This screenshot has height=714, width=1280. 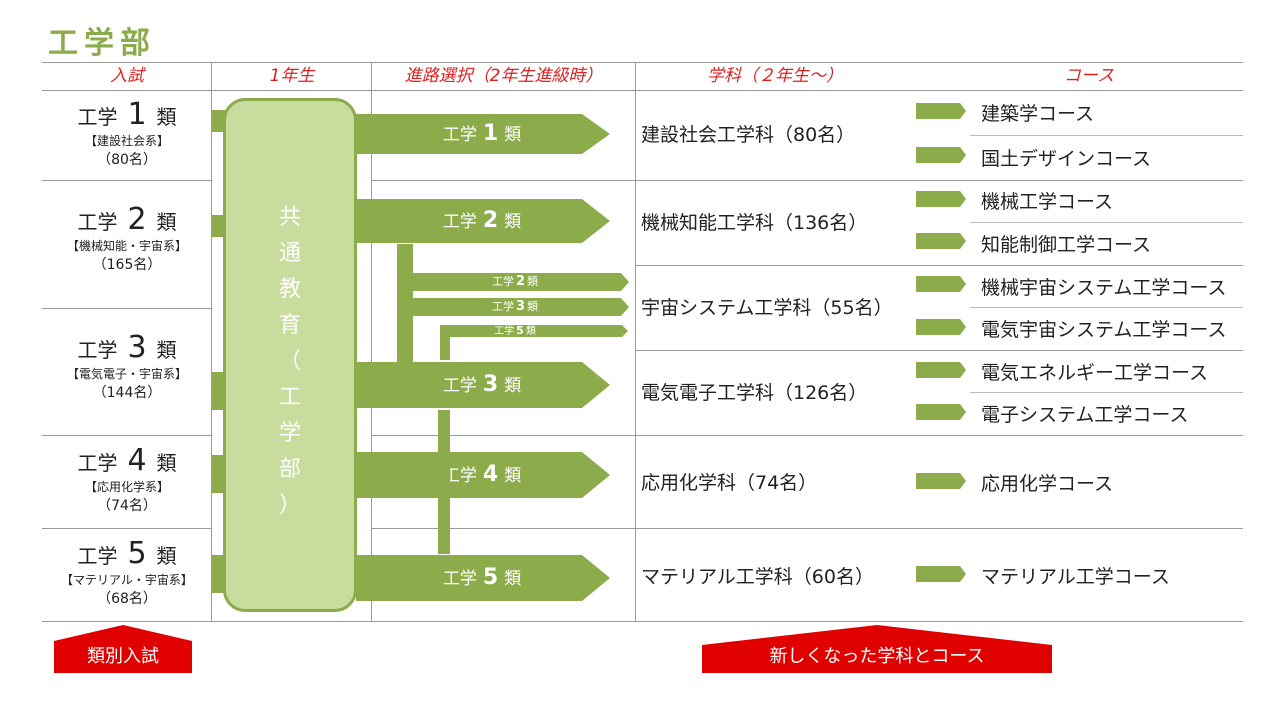 What do you see at coordinates (127, 580) in the screenshot?
I see `exam-field: 【マテリアル・宇宙系】` at bounding box center [127, 580].